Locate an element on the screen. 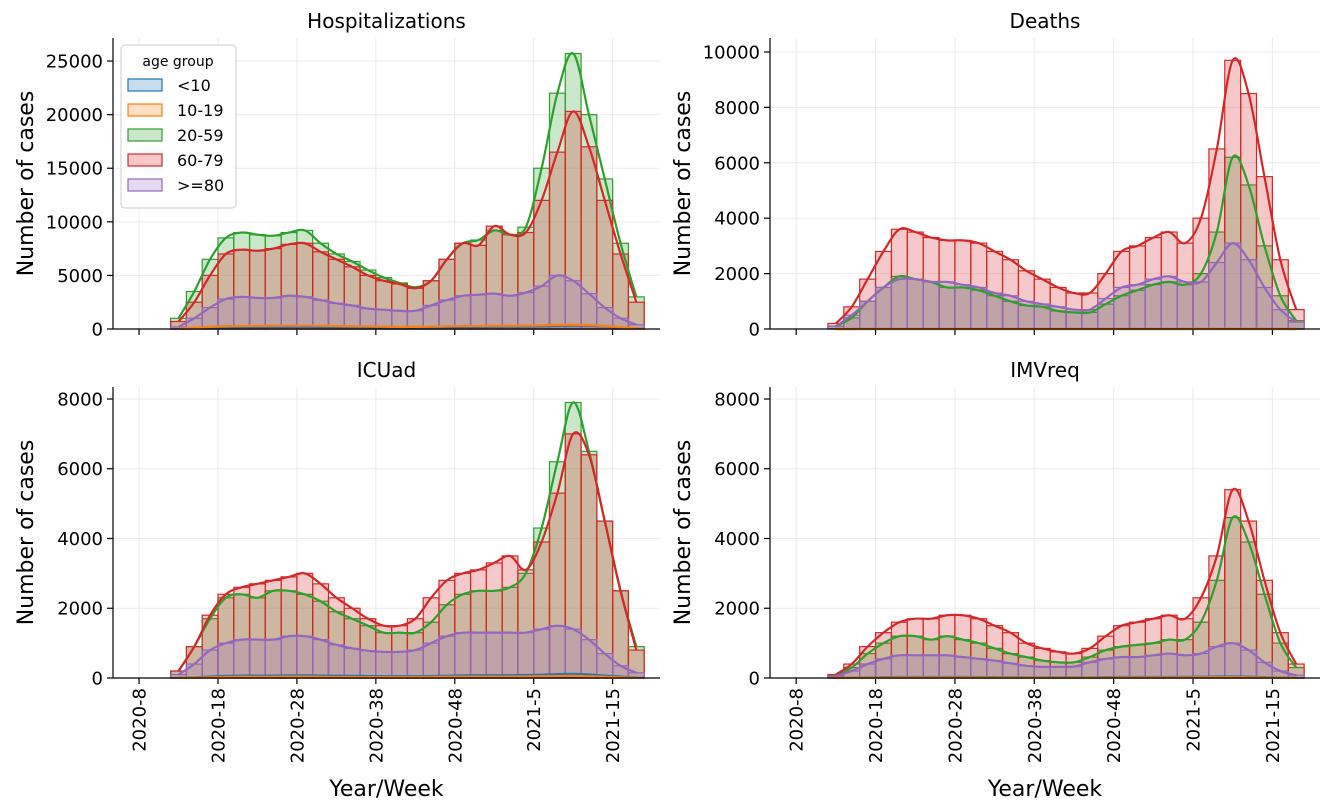  y-tick-label: 25000 is located at coordinates (74, 62).